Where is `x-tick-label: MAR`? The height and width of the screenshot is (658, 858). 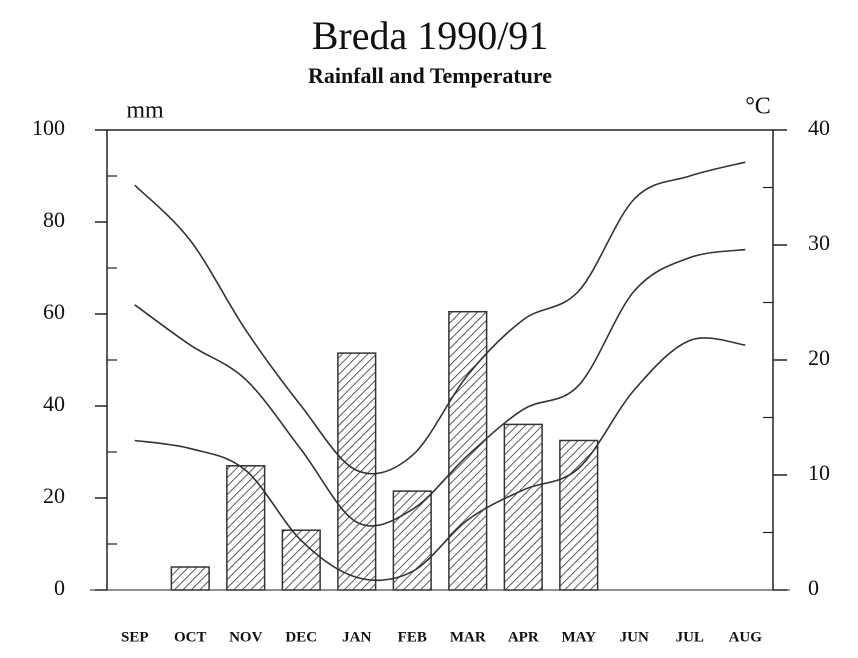 x-tick-label: MAR is located at coordinates (468, 637).